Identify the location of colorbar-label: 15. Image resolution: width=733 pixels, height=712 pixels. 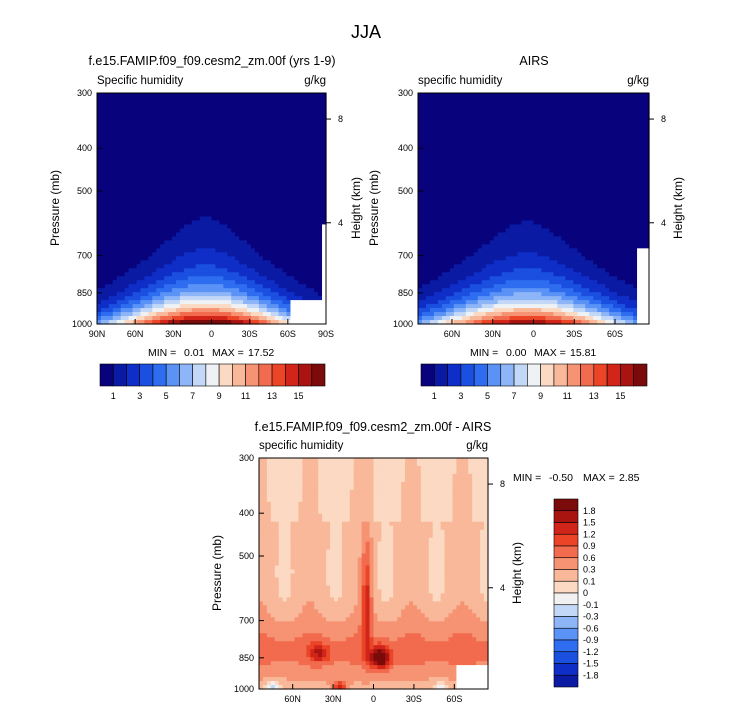
(620, 396).